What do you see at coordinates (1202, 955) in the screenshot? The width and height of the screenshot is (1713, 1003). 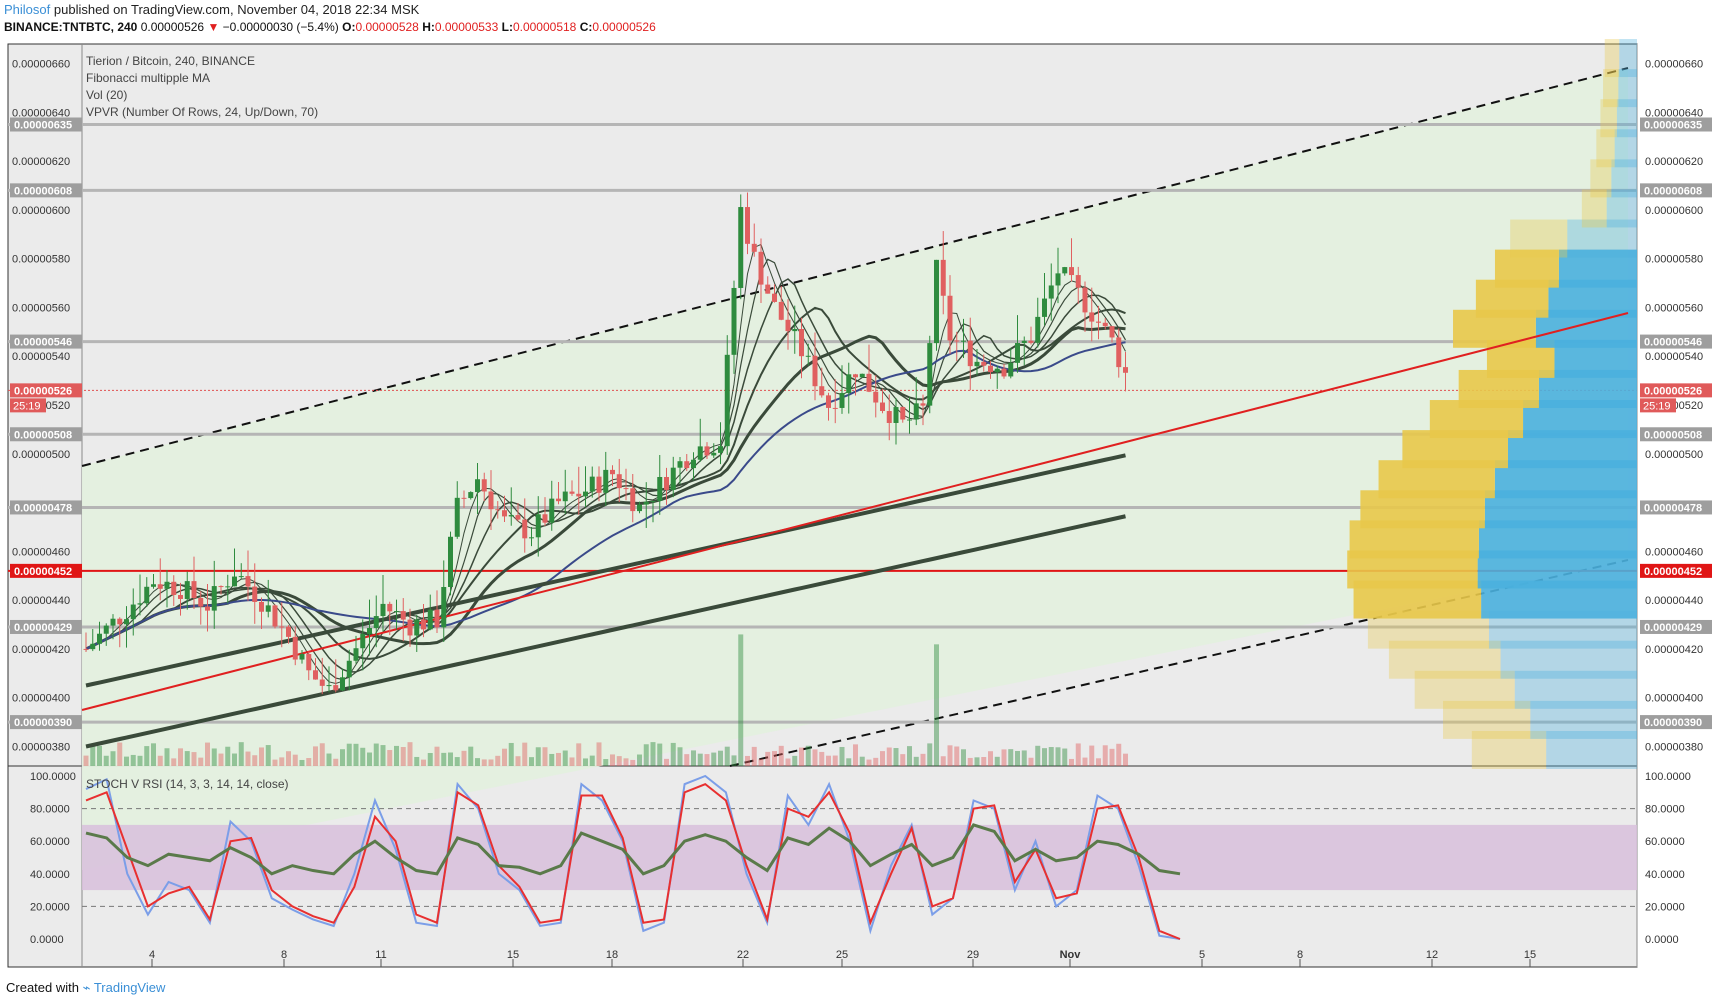 I see `x-tick-label: 5` at bounding box center [1202, 955].